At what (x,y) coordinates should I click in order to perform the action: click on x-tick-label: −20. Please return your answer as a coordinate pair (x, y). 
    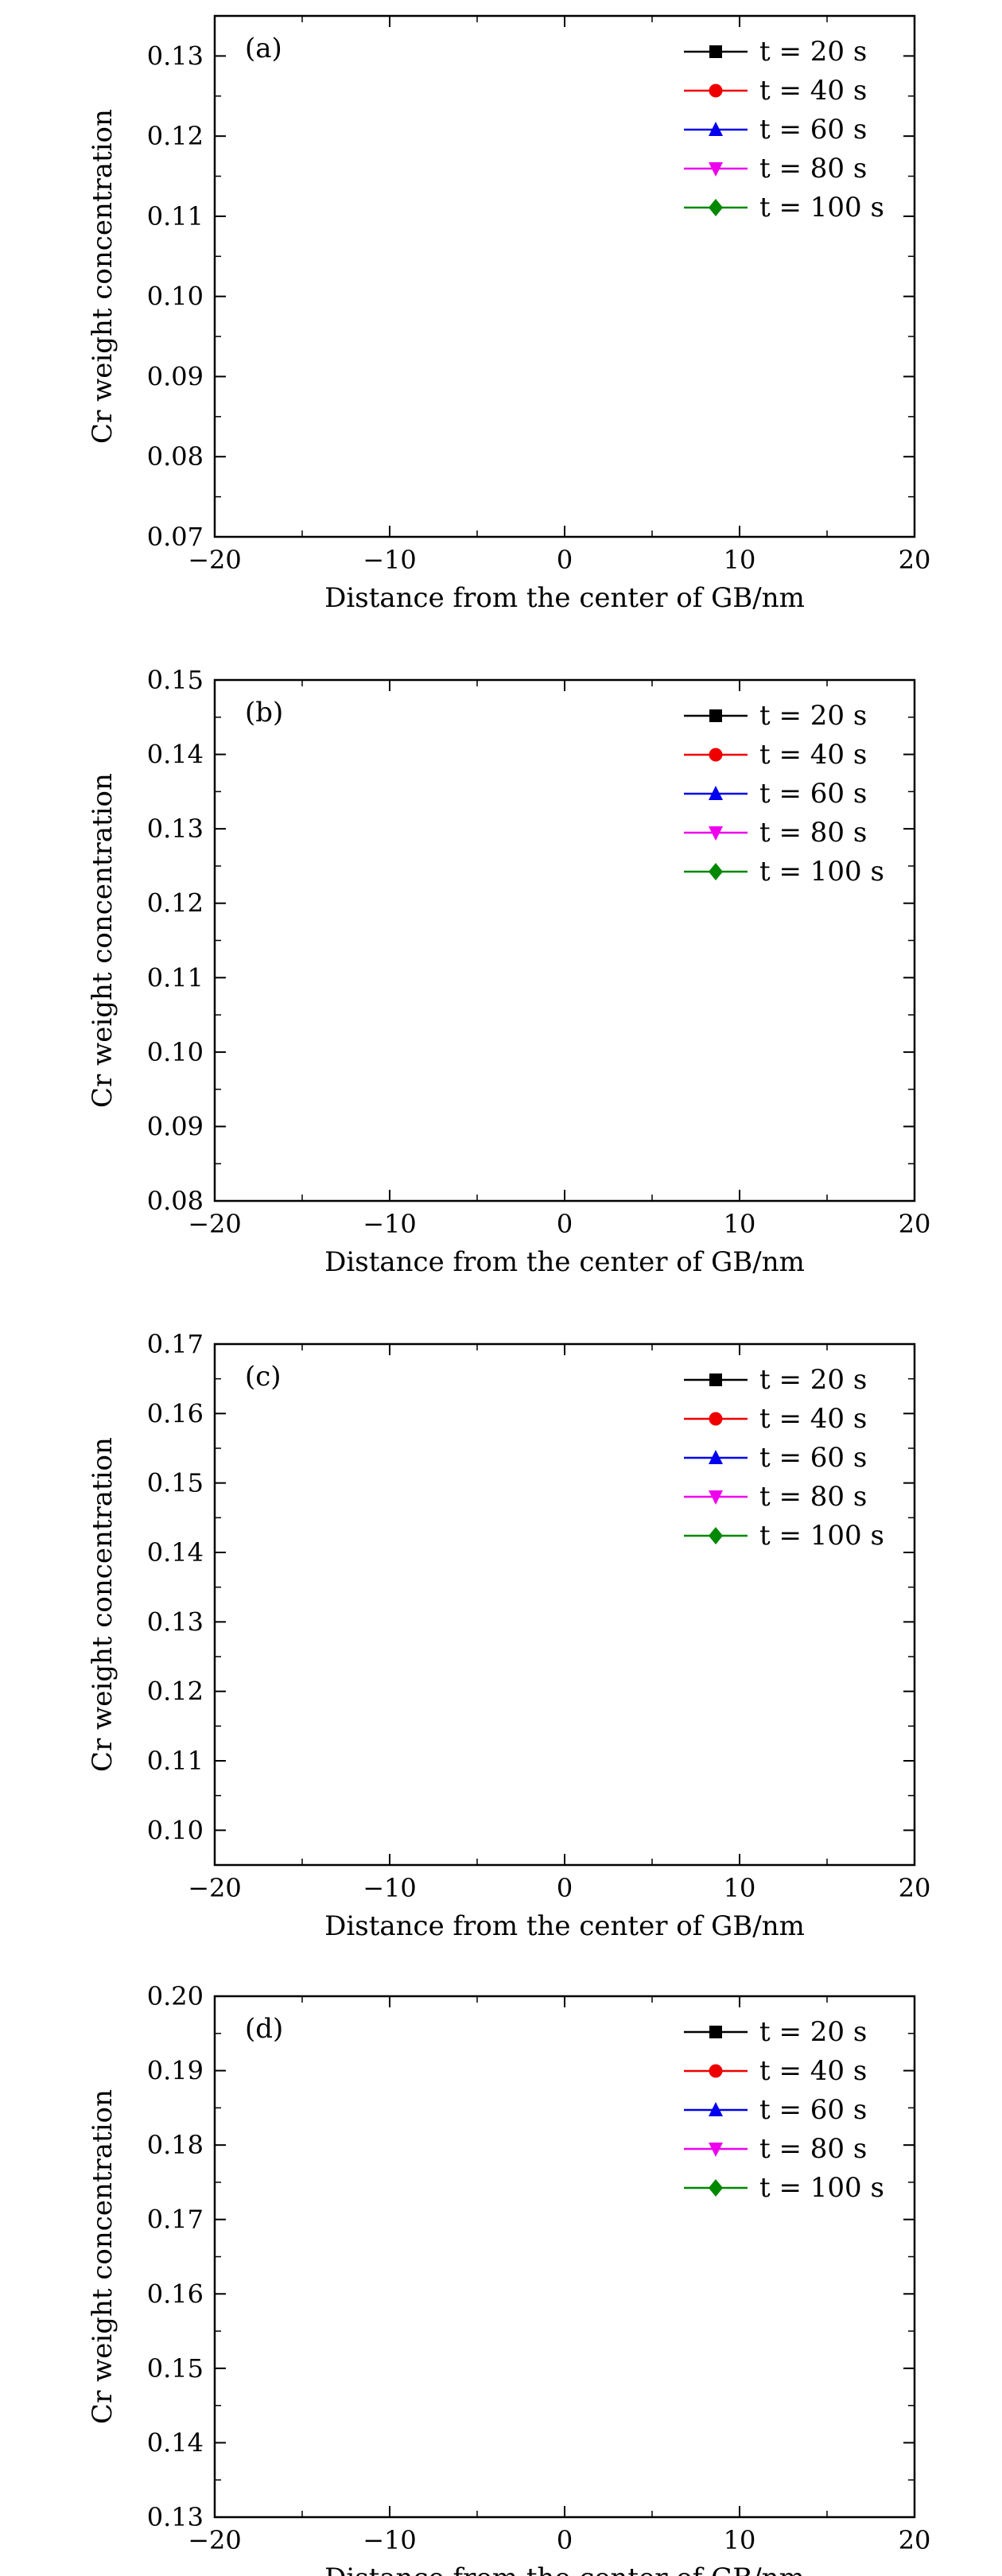
    Looking at the image, I should click on (215, 1888).